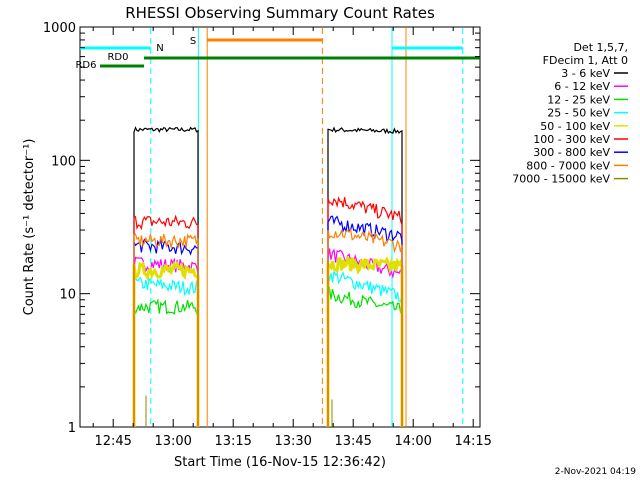  What do you see at coordinates (578, 99) in the screenshot?
I see `legend-entry-label: 12 - 25 keV` at bounding box center [578, 99].